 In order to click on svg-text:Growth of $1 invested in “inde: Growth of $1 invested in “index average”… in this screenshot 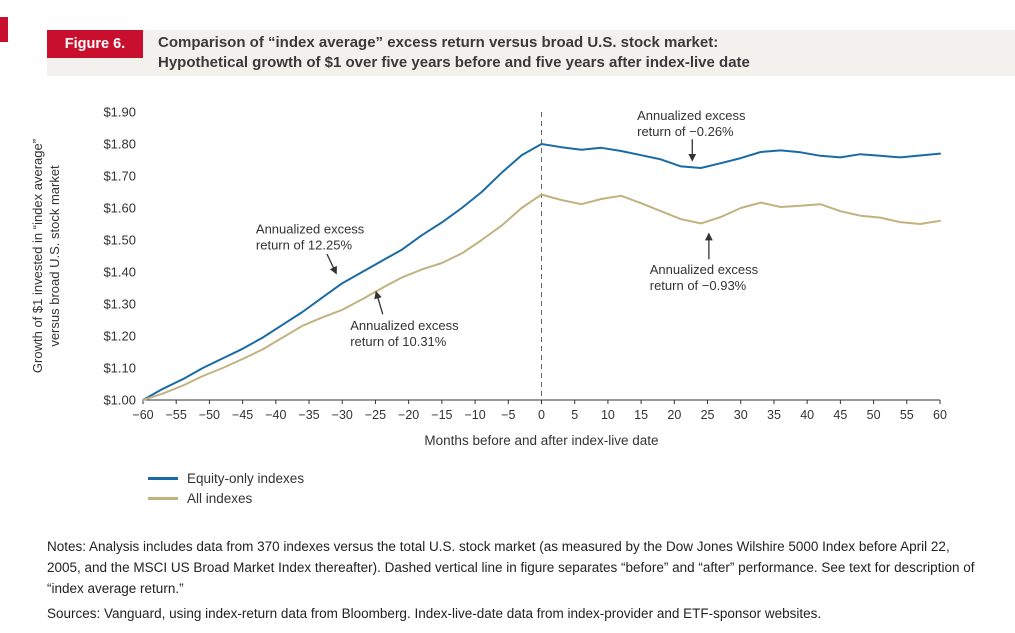, I will do `click(46, 256)`.